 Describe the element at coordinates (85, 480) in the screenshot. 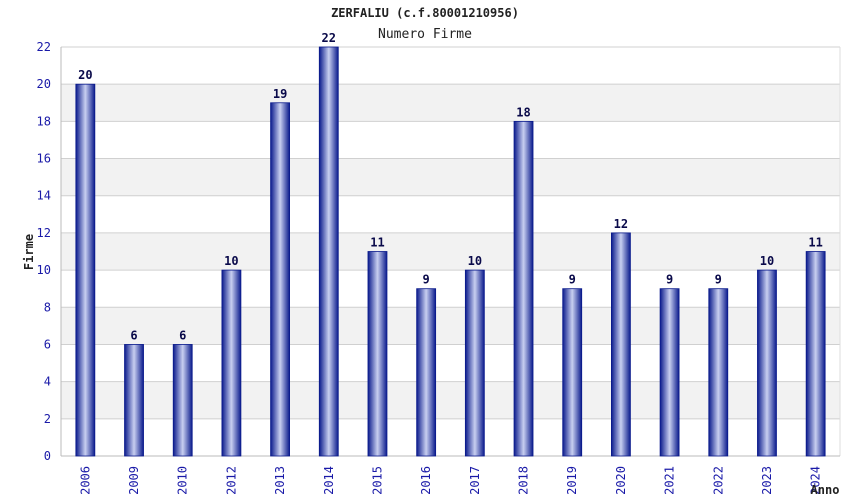

I see `x-tick-label-2006: 2006` at that location.